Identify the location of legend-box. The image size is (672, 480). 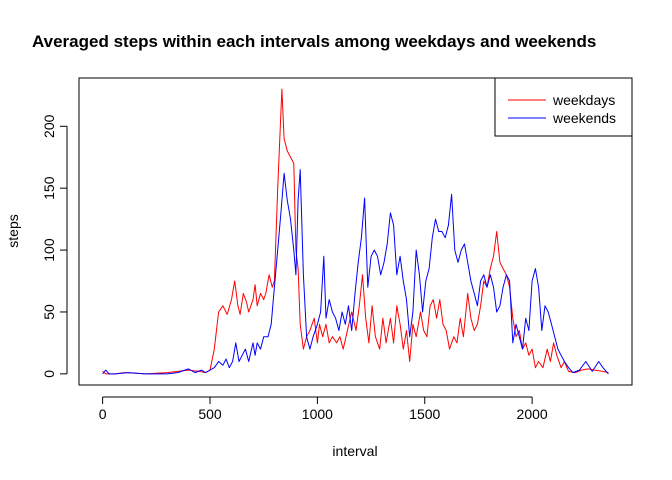
(563, 107).